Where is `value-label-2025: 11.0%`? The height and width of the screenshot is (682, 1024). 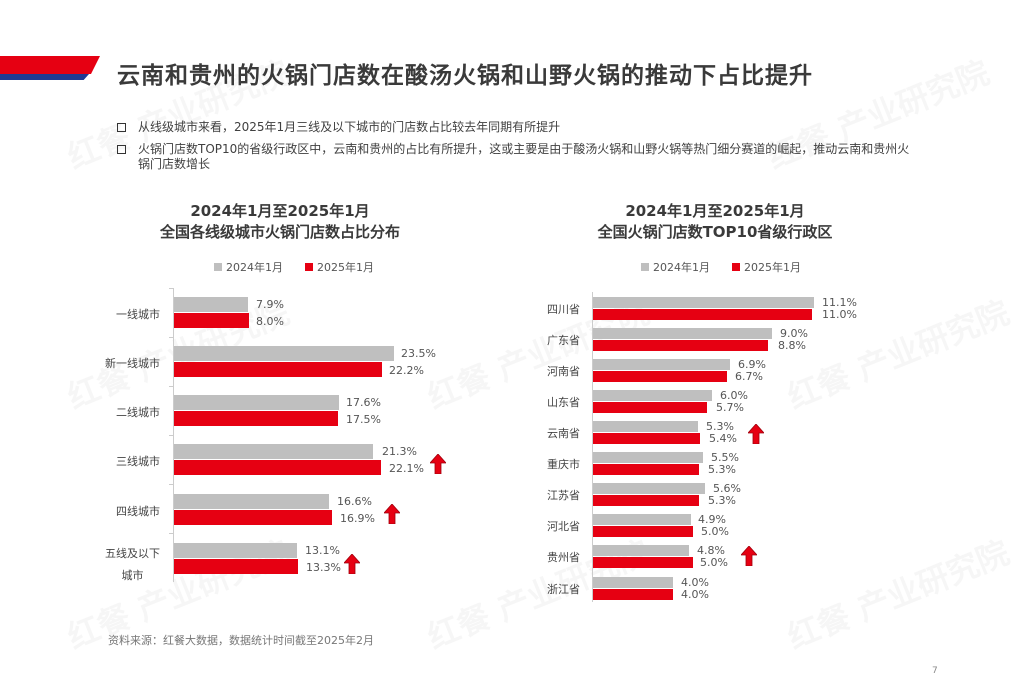
value-label-2025: 11.0% is located at coordinates (839, 314).